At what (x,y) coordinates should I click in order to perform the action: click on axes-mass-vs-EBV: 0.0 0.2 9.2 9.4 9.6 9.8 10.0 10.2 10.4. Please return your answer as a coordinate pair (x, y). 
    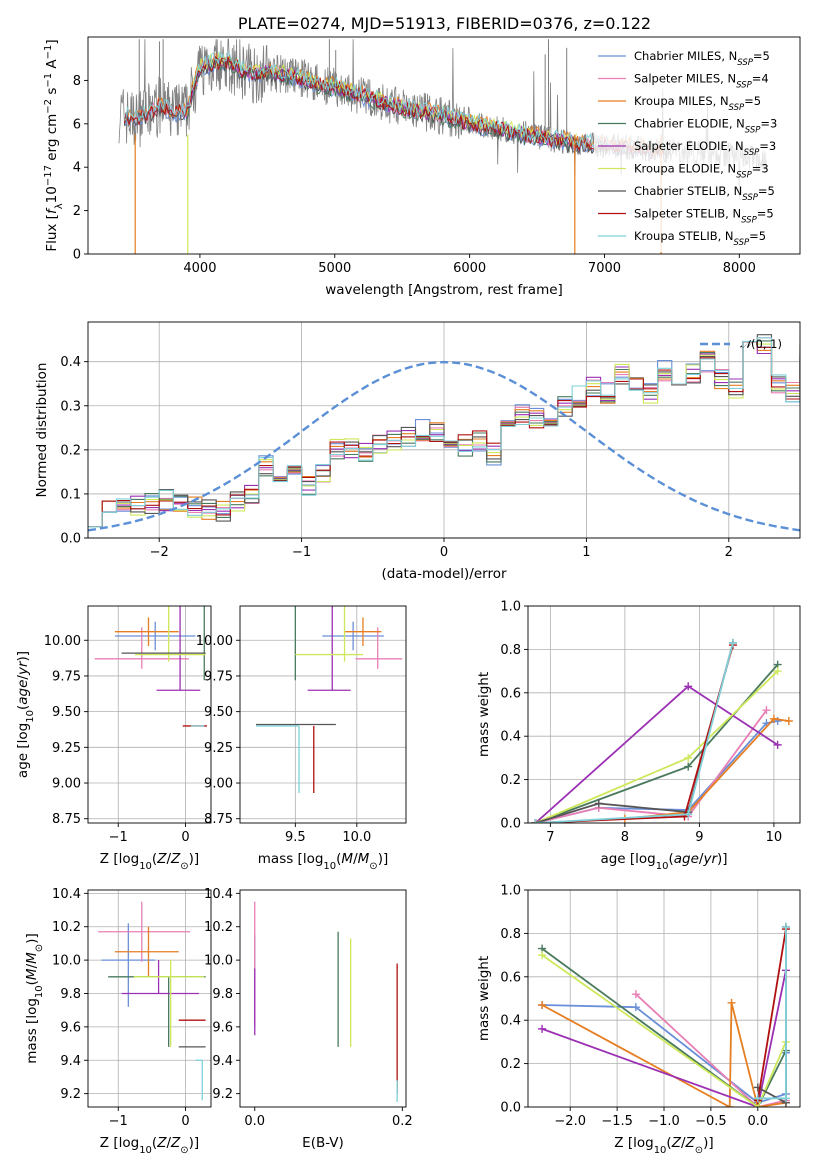
    Looking at the image, I should click on (308, 1008).